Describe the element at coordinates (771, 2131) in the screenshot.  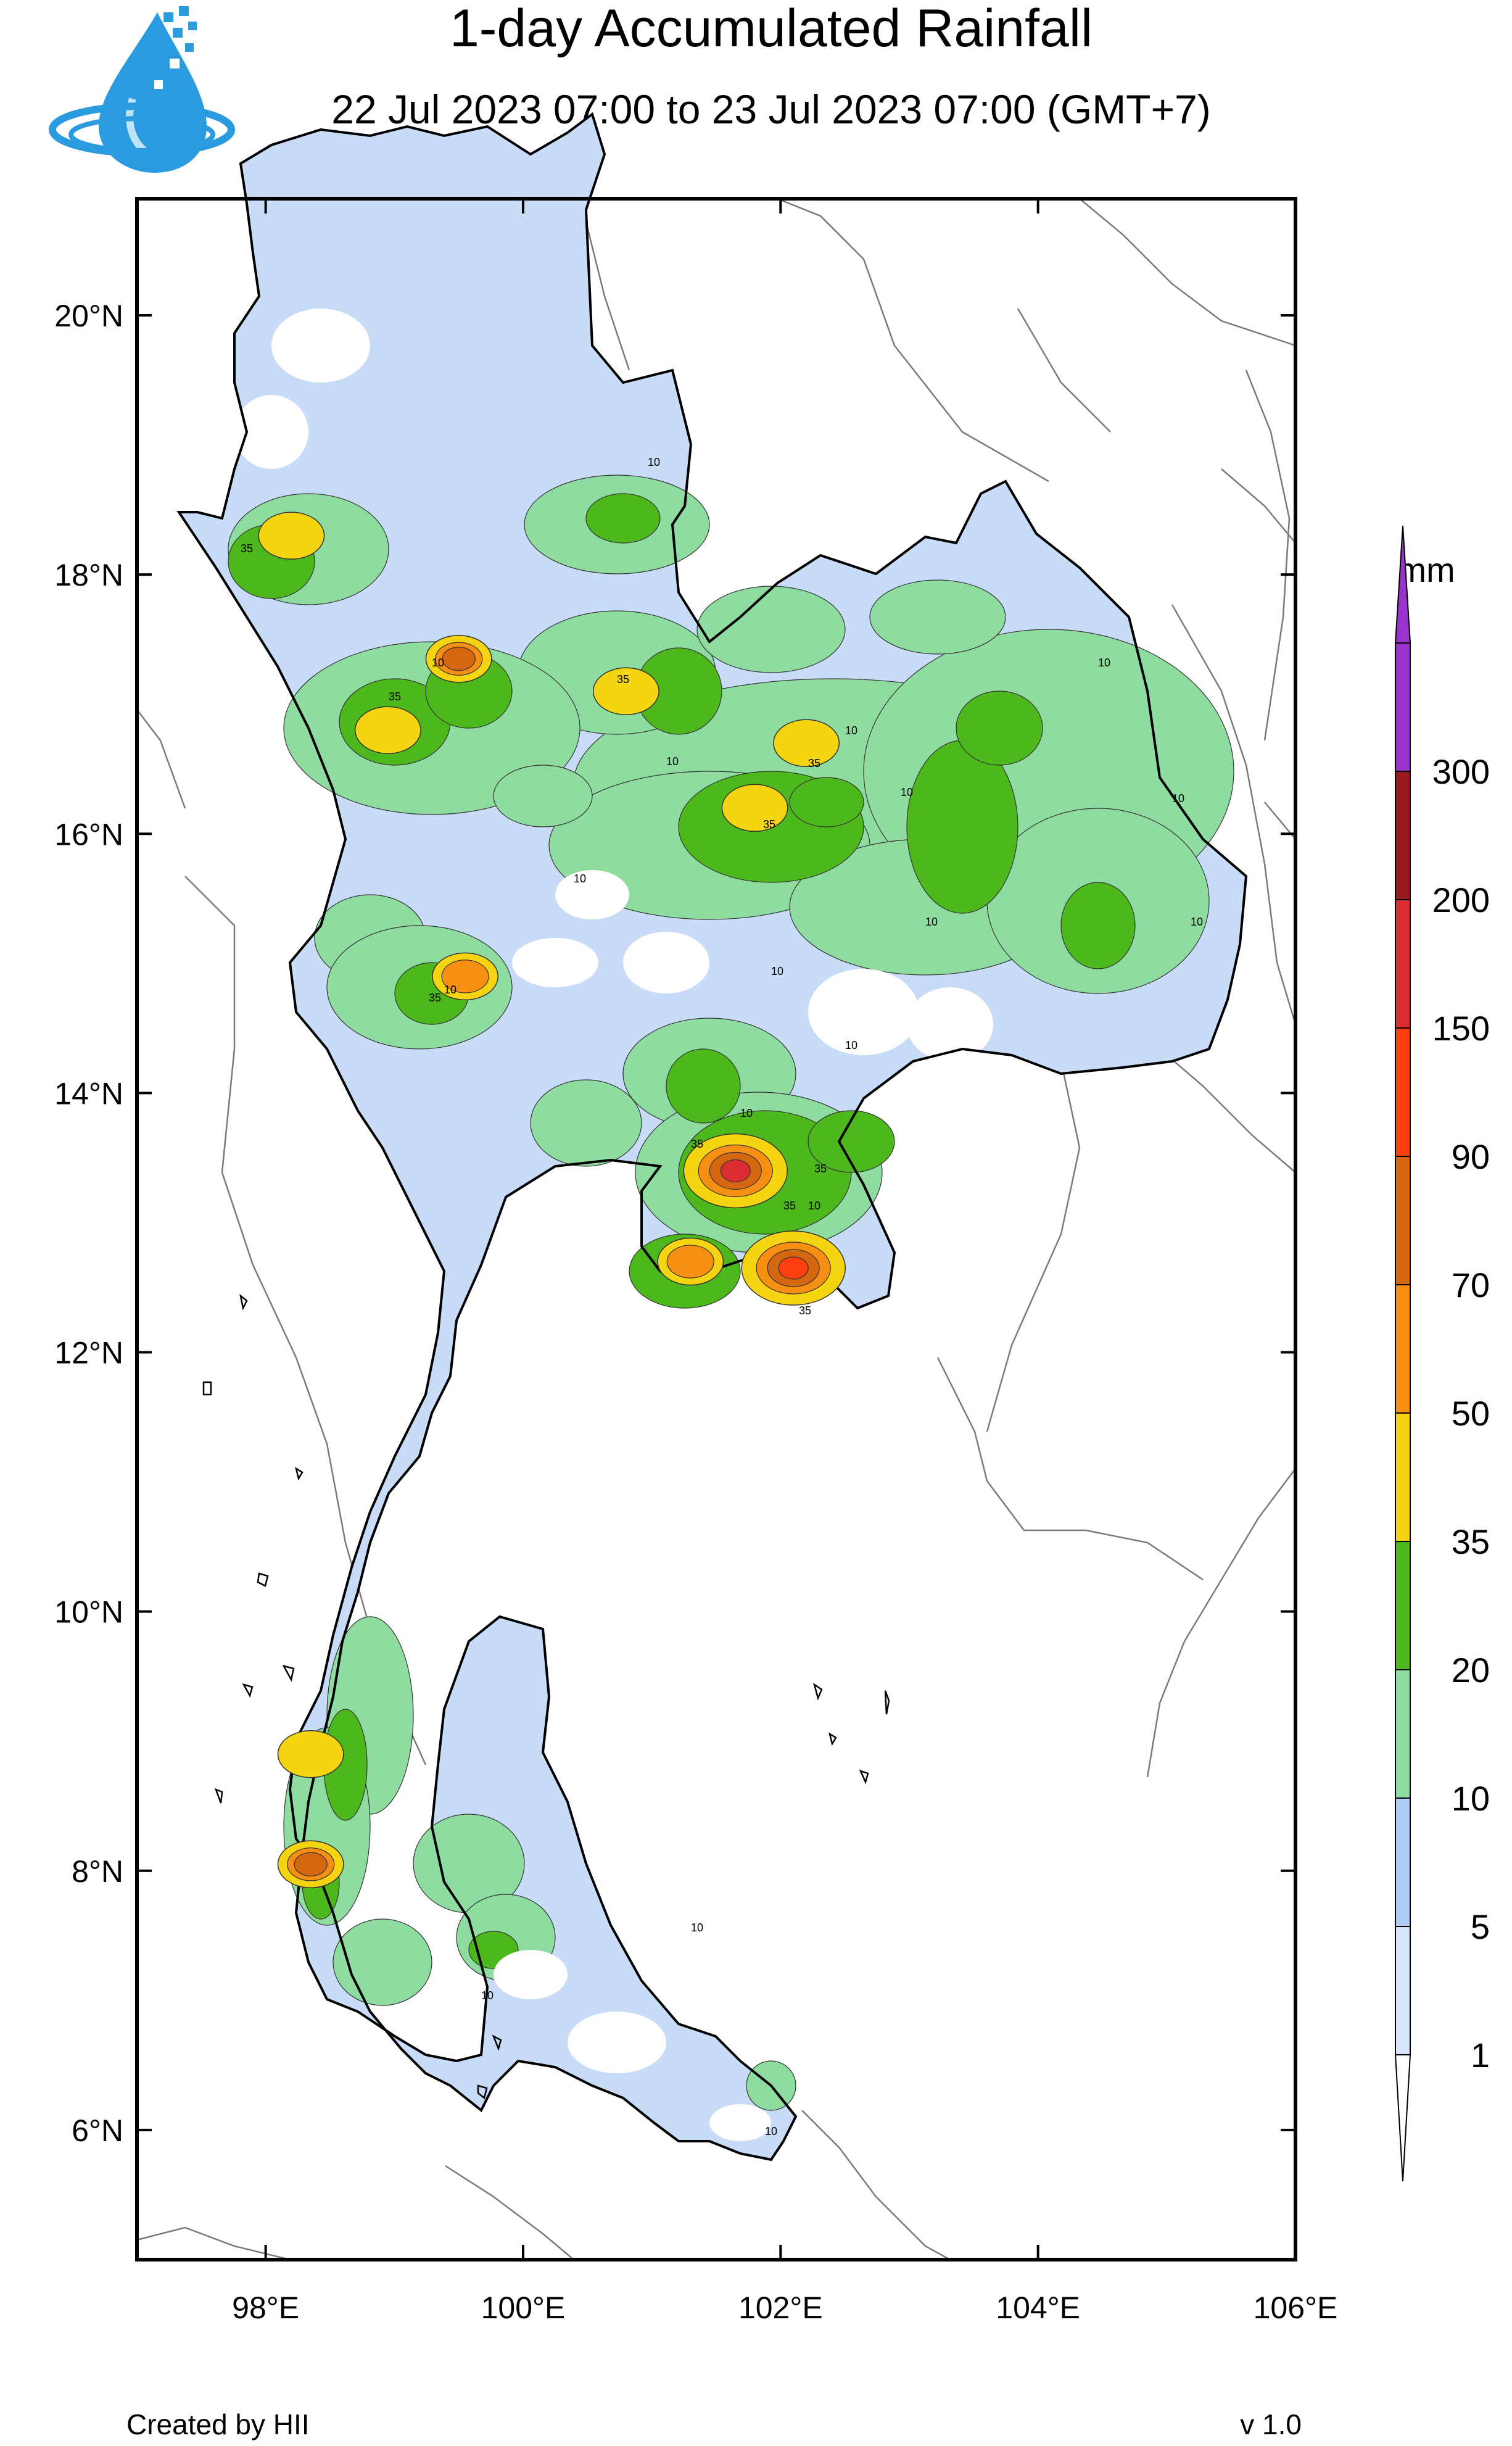
I see `contour-label-10-17: 10` at that location.